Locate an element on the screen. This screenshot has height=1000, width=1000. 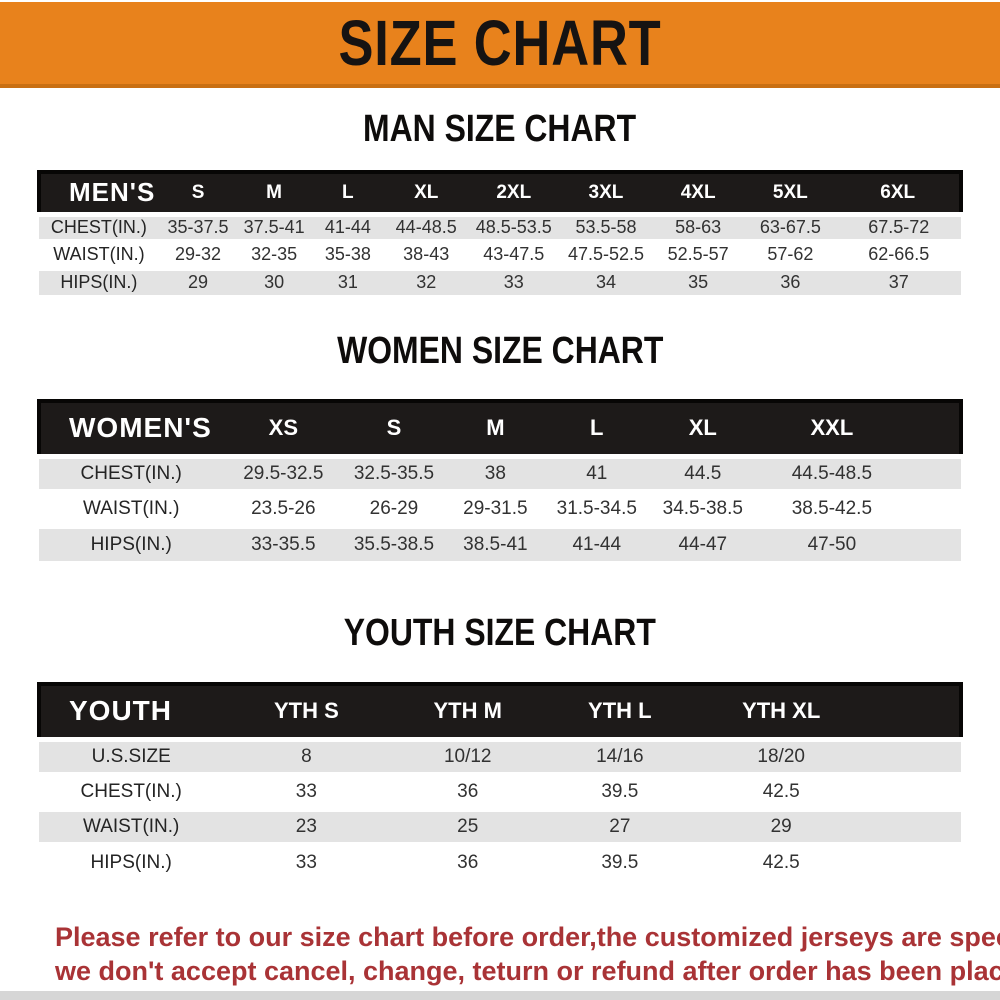
youth-chest-row: CHEST(IN.) 33 36 39.5 42.5 is located at coordinates (500, 790).